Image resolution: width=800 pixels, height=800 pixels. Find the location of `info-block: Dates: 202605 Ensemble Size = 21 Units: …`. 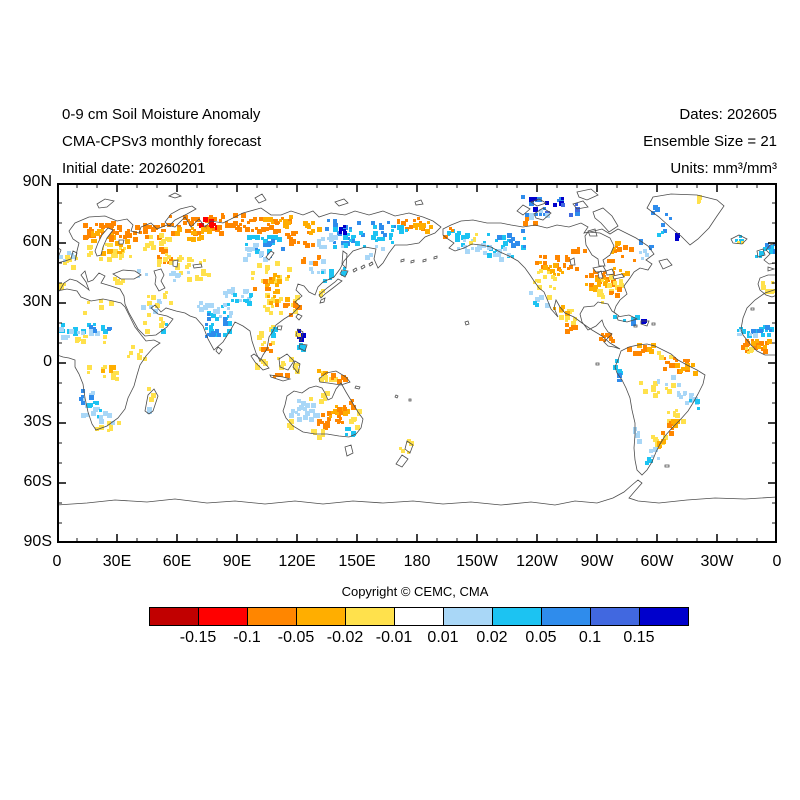

info-block: Dates: 202605 Ensemble Size = 21 Units: … is located at coordinates (710, 141).